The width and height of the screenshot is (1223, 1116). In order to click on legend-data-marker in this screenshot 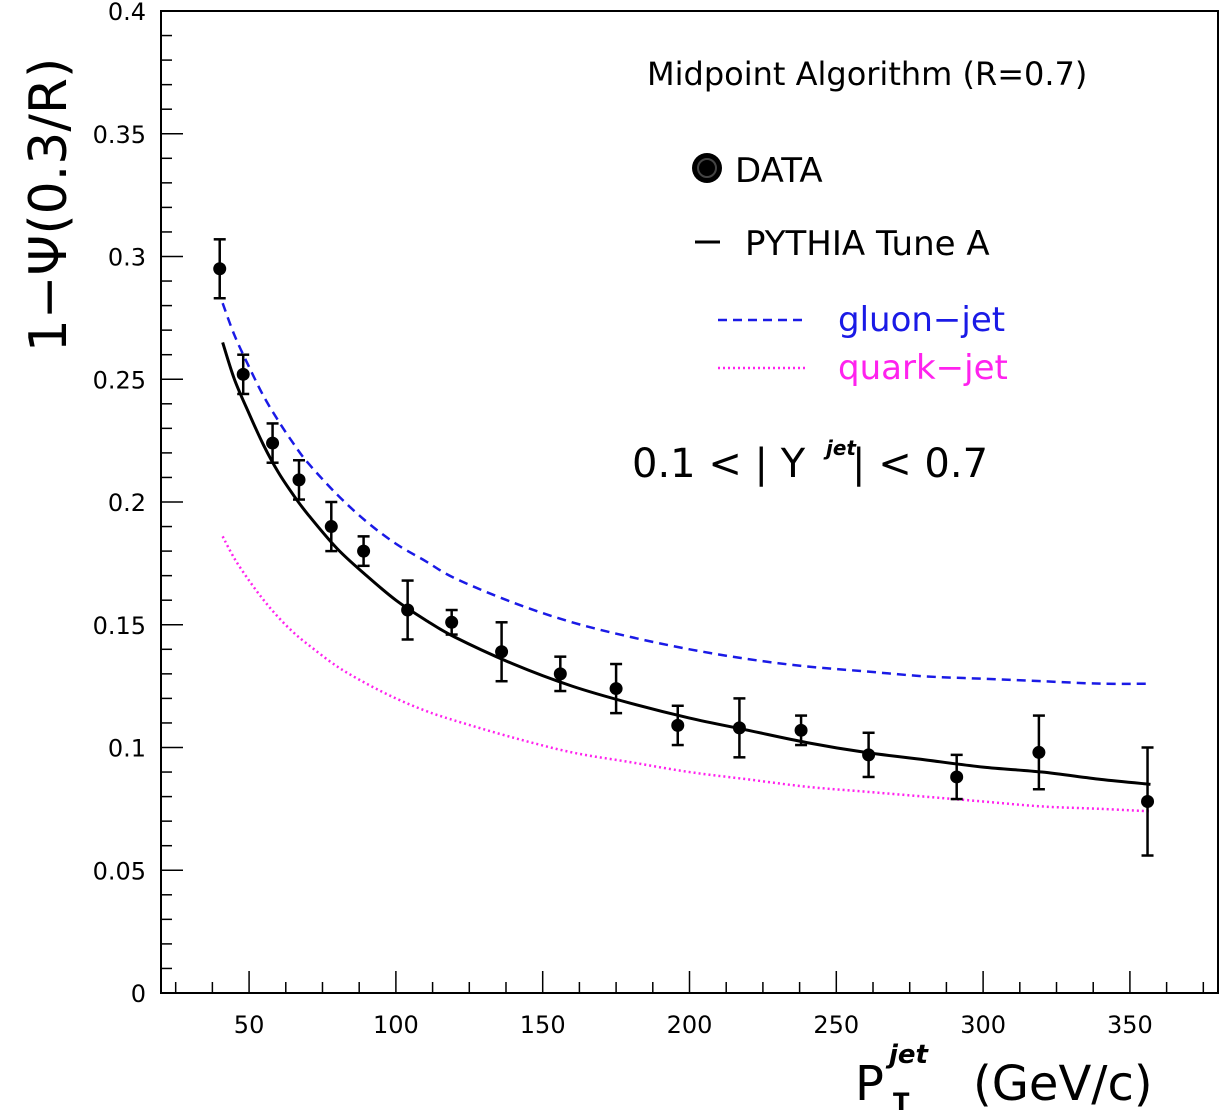, I will do `click(707, 168)`.